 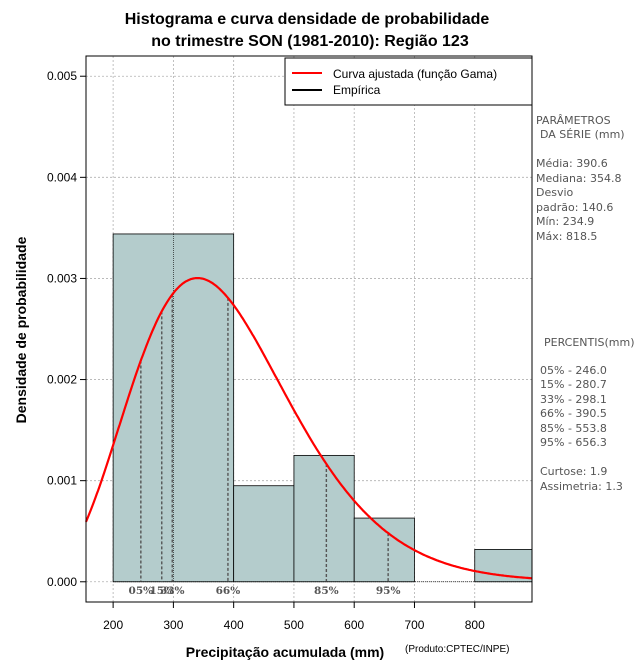 I want to click on y-tick-label: 0.004, so click(x=62, y=177).